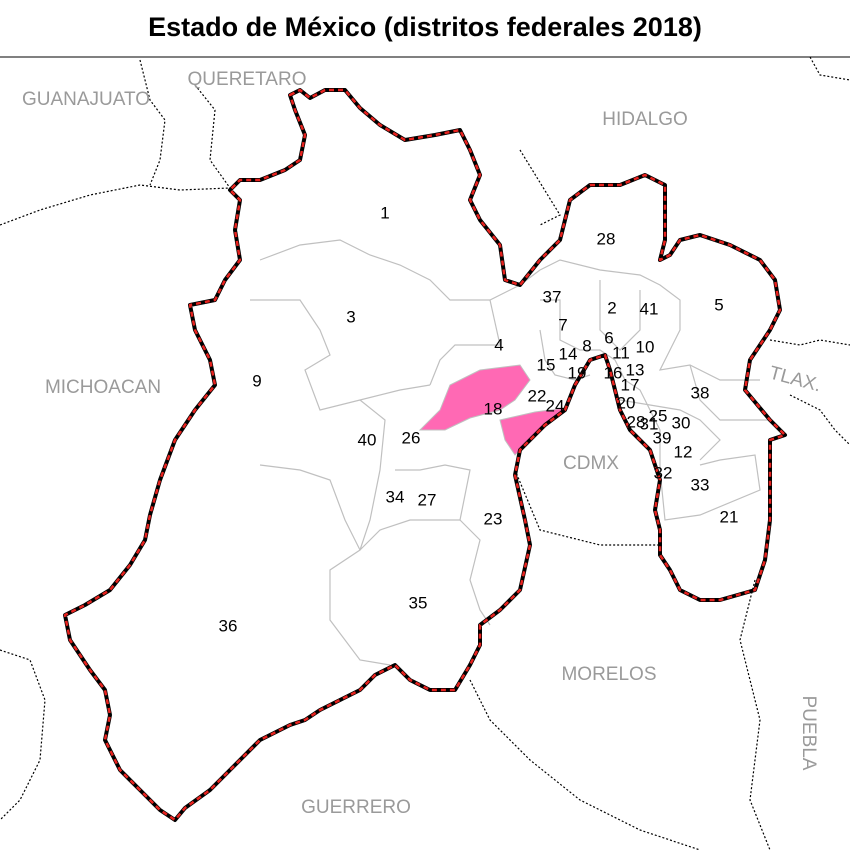  I want to click on district-label: 5, so click(718, 304).